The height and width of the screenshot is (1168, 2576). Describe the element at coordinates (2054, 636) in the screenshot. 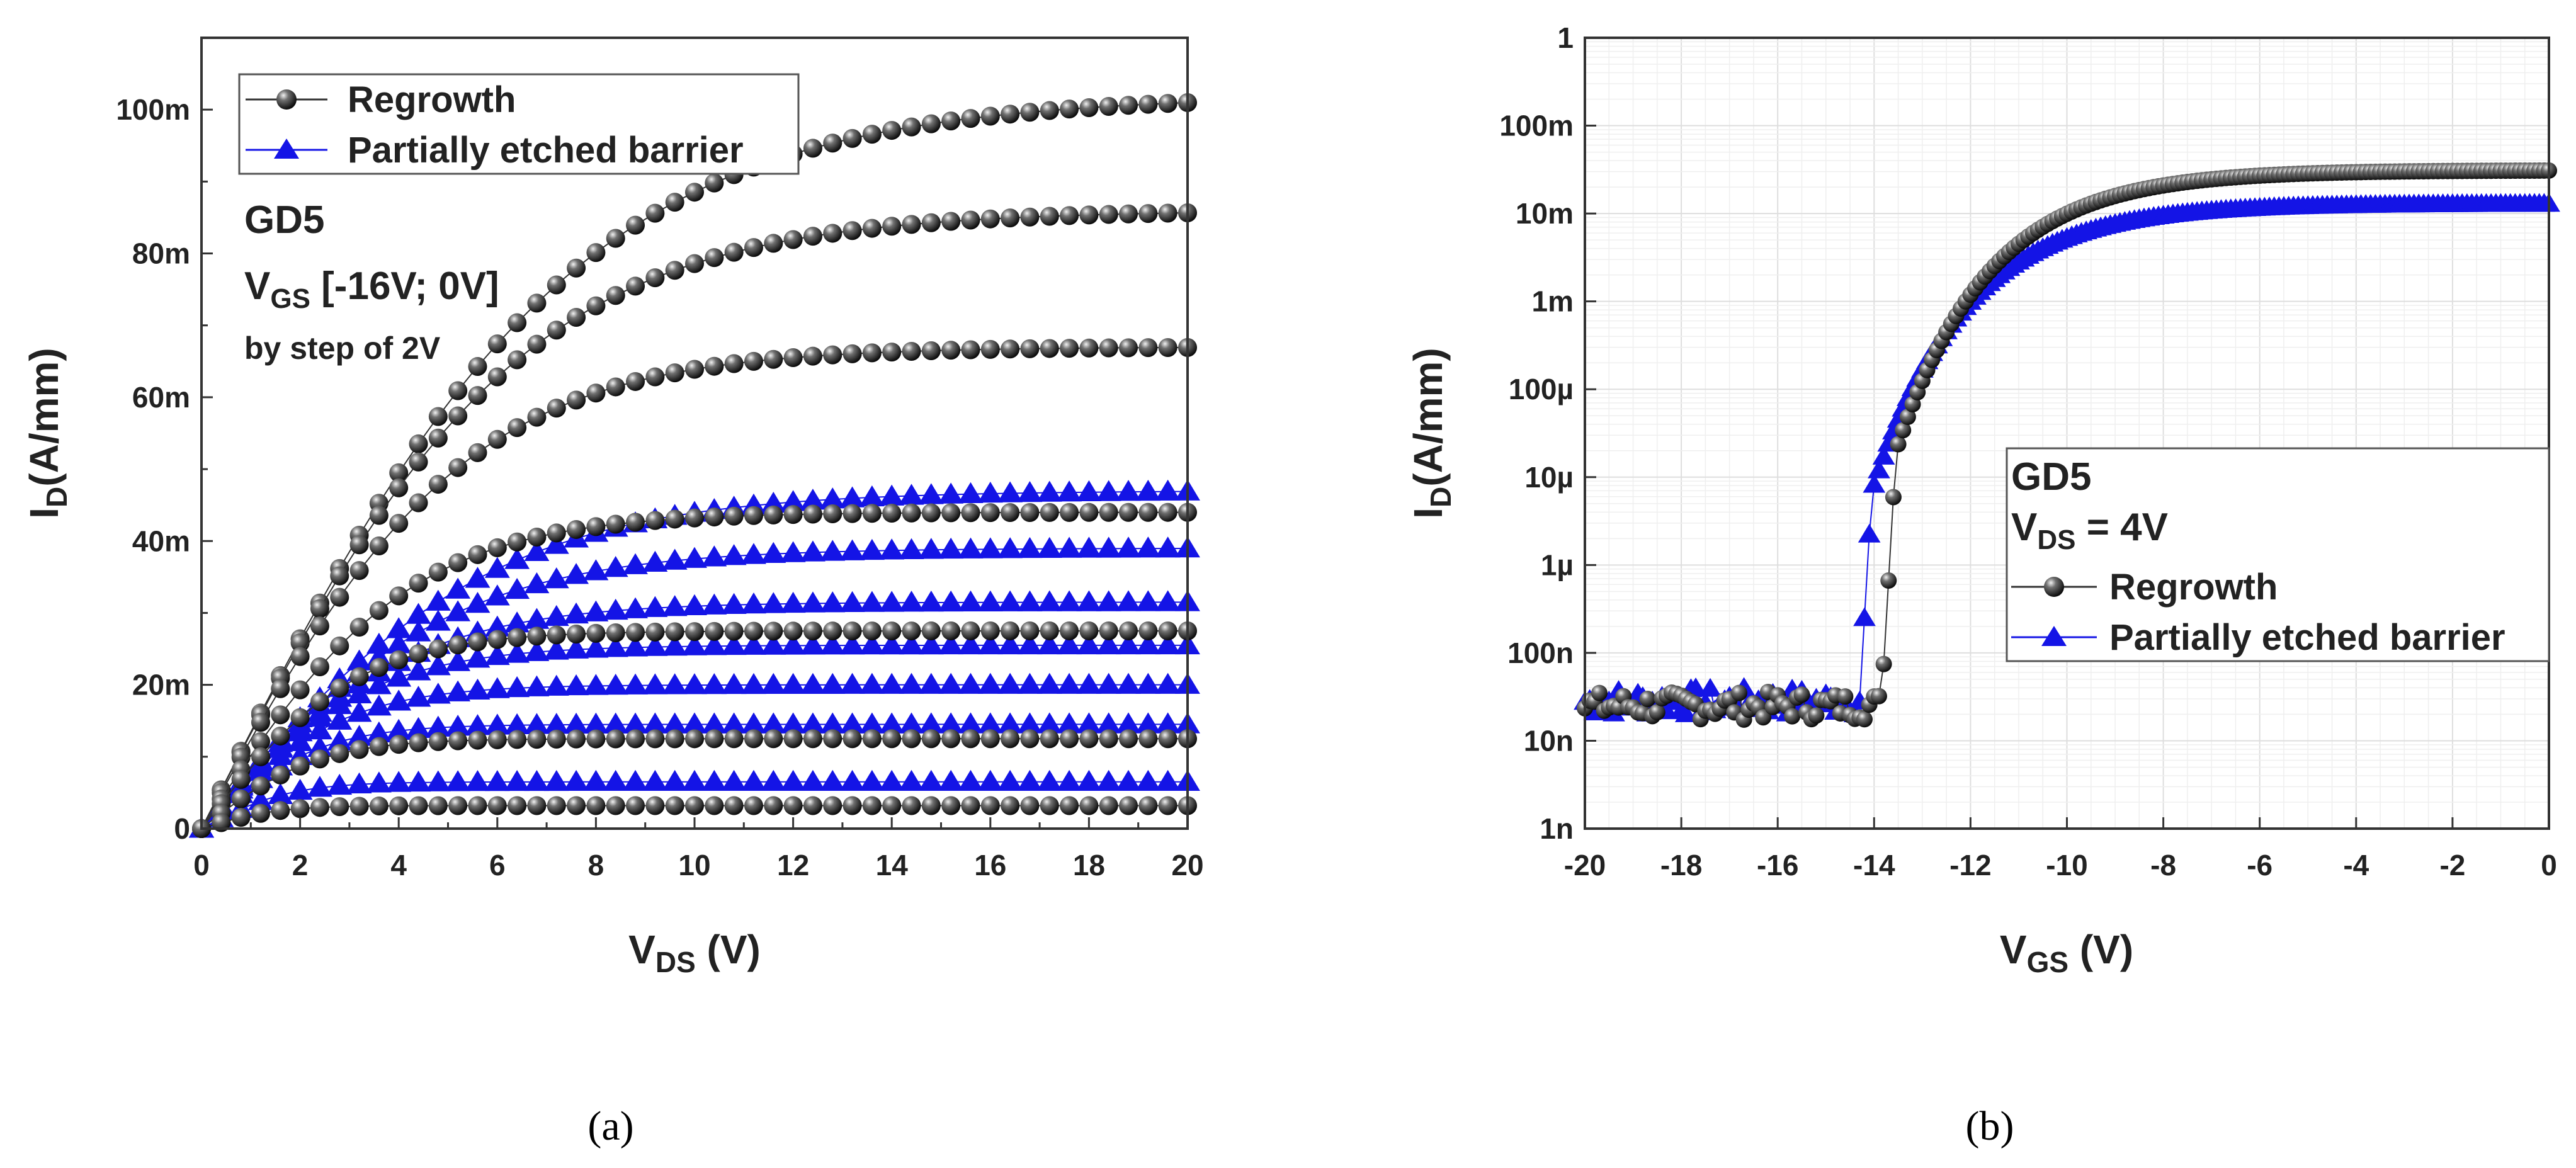

I see `legend-b-etched-marker` at that location.